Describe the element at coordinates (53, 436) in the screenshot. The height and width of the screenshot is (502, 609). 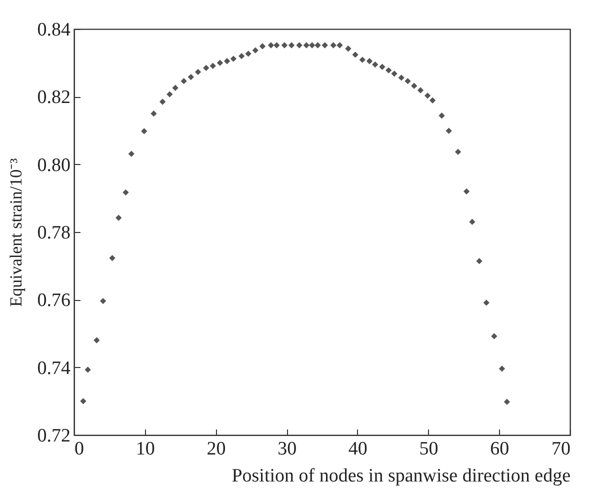
I see `y-tick-label: 0.72` at that location.